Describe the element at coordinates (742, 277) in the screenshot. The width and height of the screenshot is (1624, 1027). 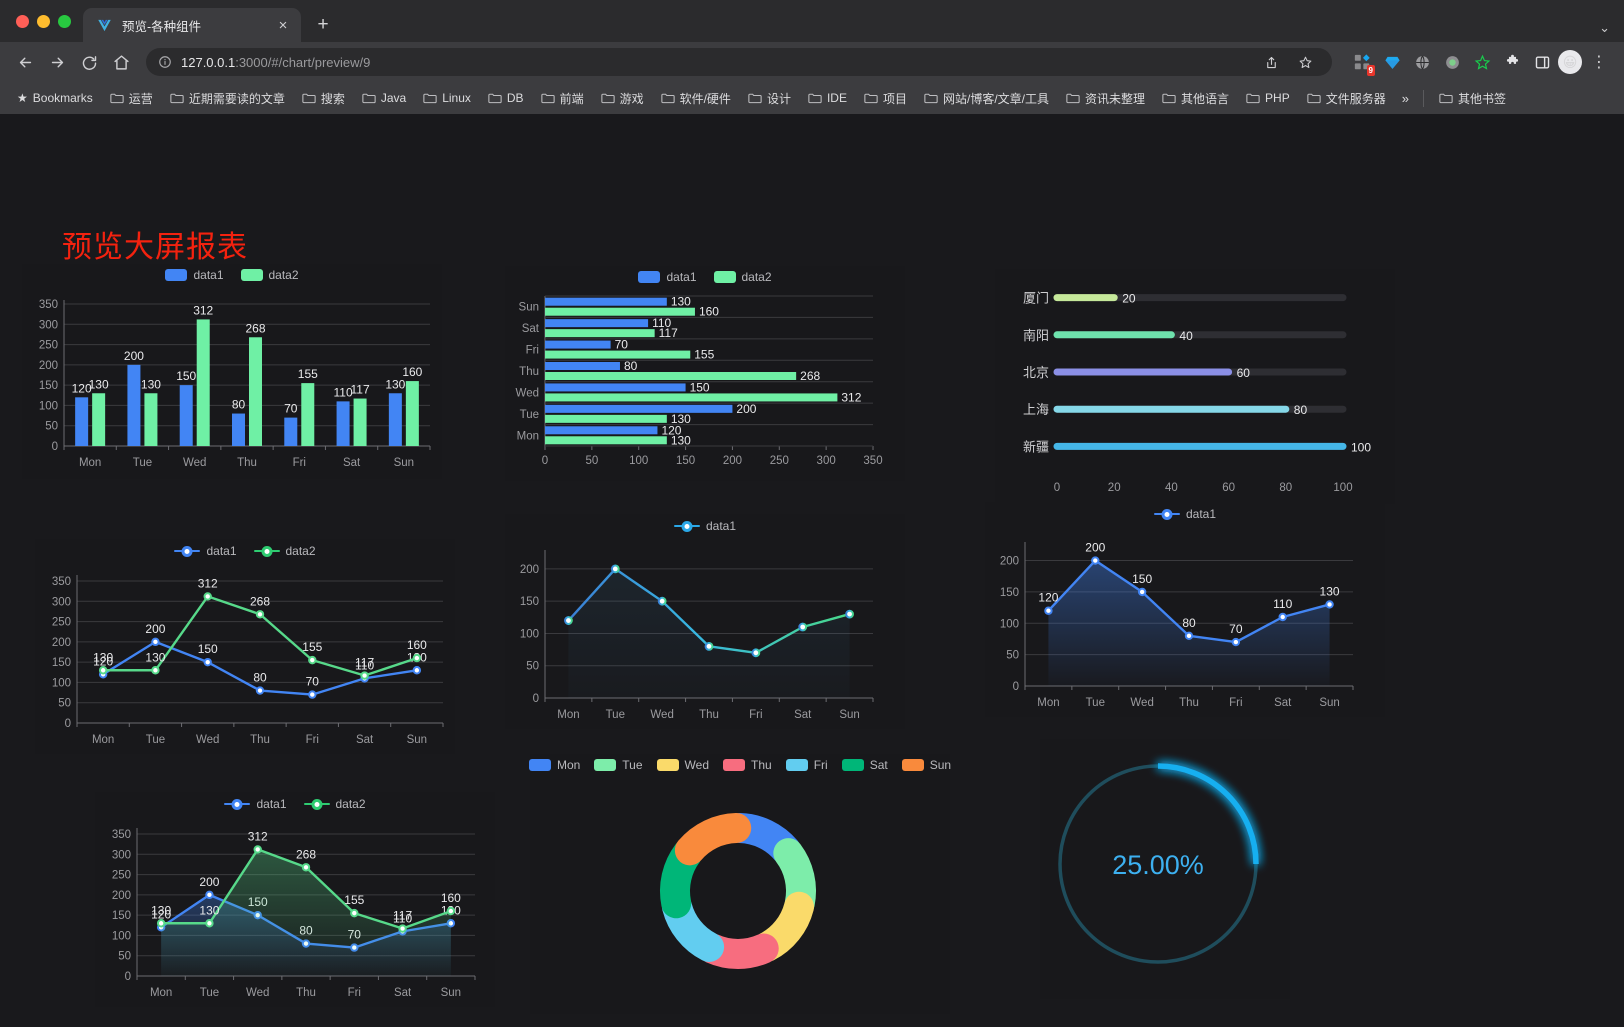
I see `legend-item-data2: data2` at that location.